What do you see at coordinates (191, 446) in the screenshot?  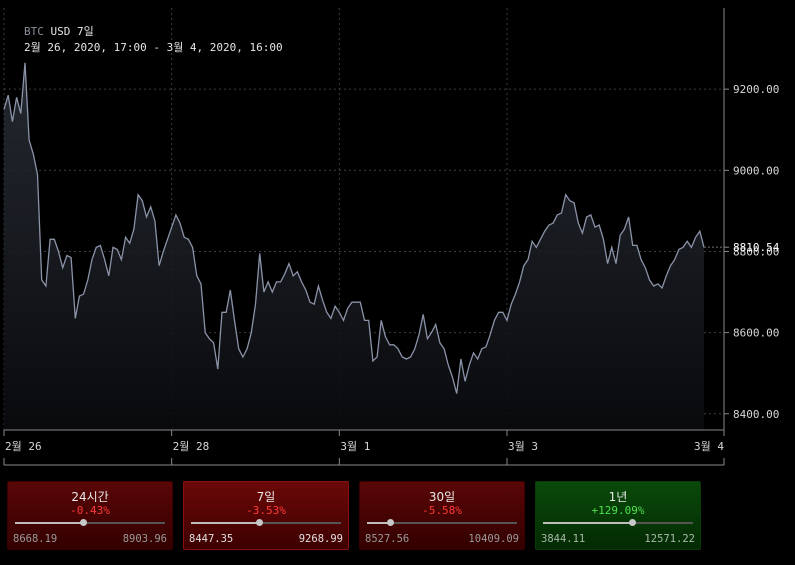 I see `x-tick-label: 2월 28` at bounding box center [191, 446].